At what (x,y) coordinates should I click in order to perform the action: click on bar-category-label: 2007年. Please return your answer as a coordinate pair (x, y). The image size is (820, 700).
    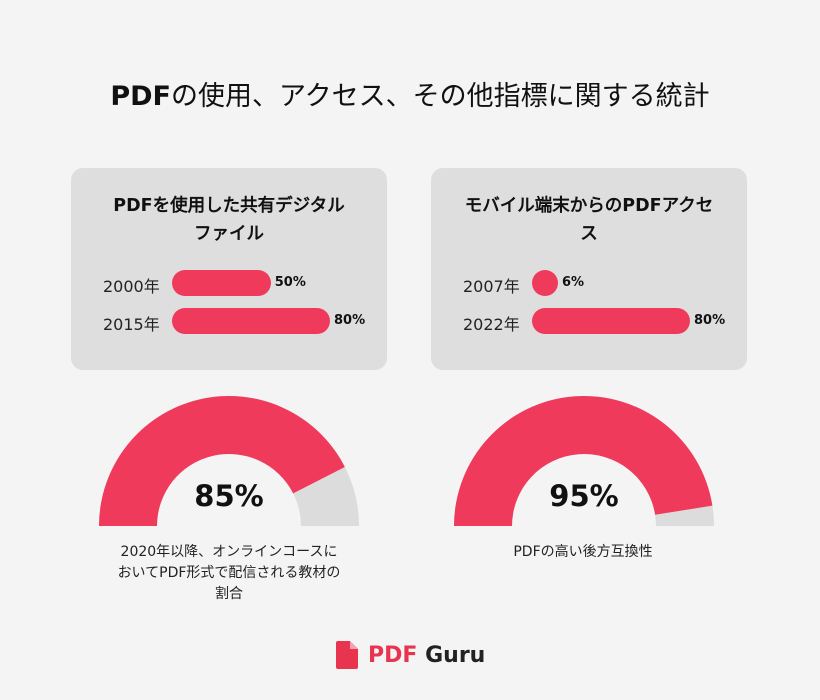
    Looking at the image, I should click on (491, 286).